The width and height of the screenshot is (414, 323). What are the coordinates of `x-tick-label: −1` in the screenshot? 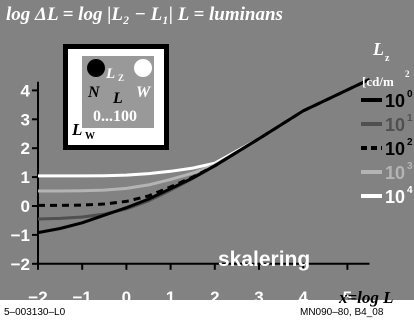 It's located at (82, 297).